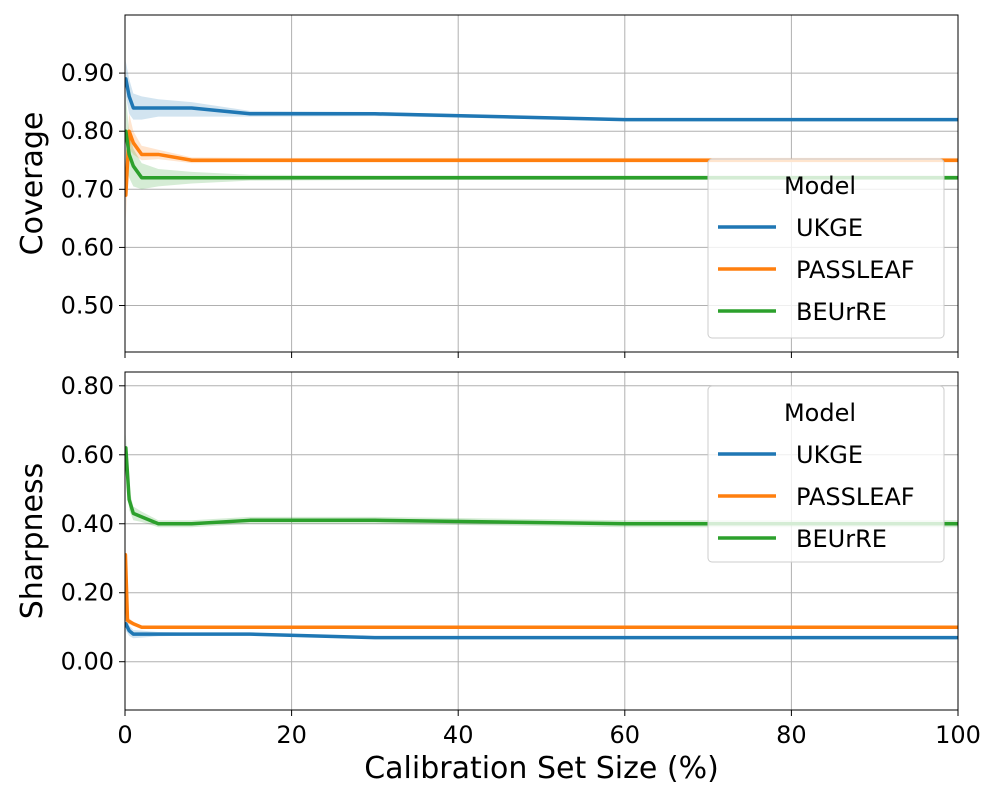 This screenshot has height=800, width=1000. I want to click on confidence-band-beurre, so click(541, 143).